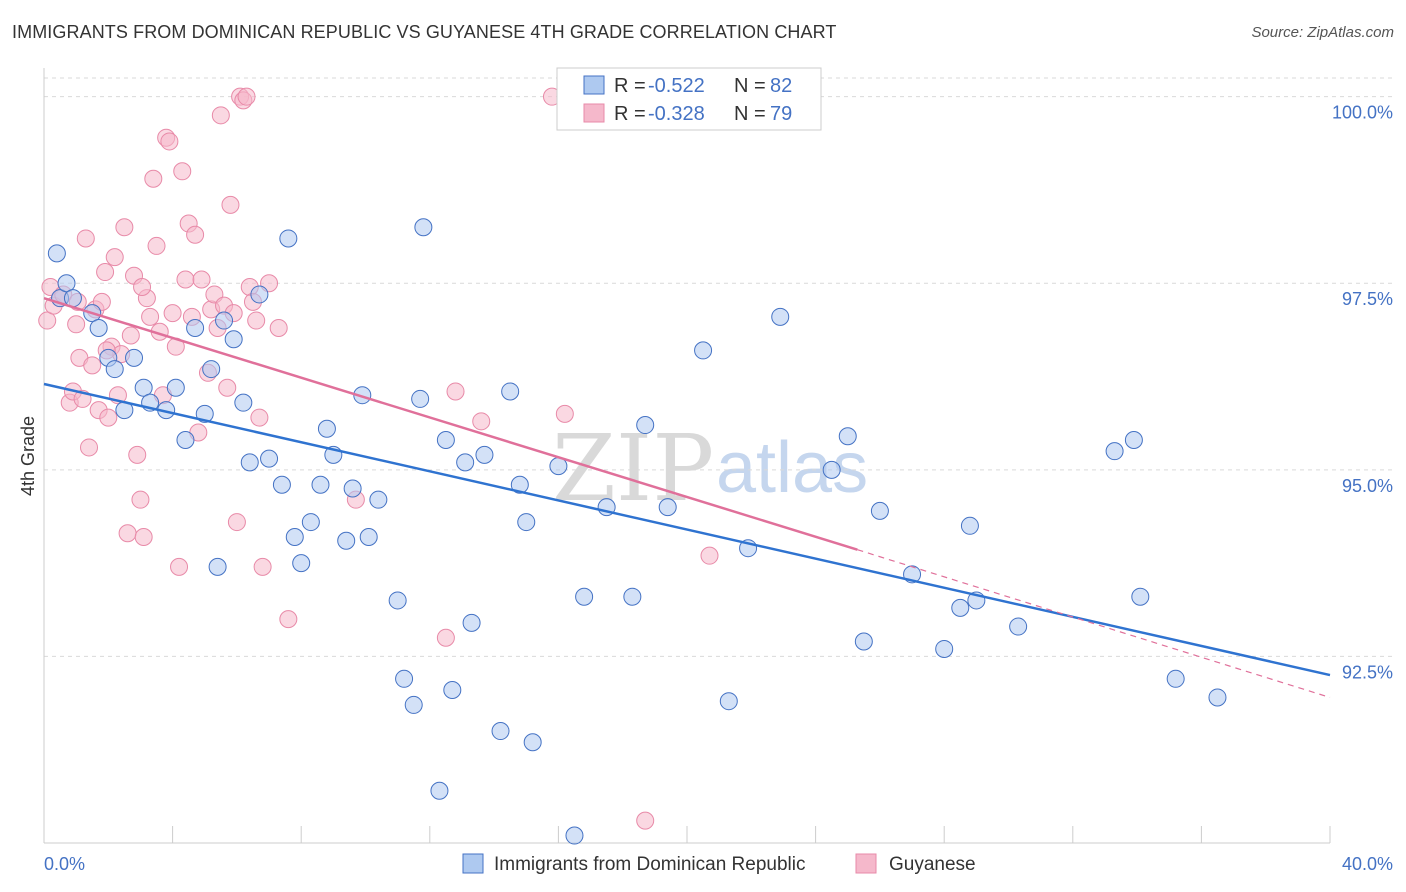 The image size is (1406, 892). Describe the element at coordinates (1094, 624) in the screenshot. I see `guyanese-trend-line-extension` at that location.